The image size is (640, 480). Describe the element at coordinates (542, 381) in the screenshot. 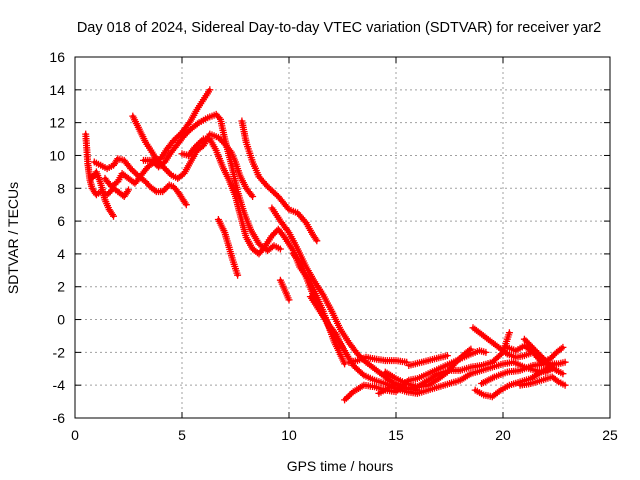

I see `series-arc24` at that location.